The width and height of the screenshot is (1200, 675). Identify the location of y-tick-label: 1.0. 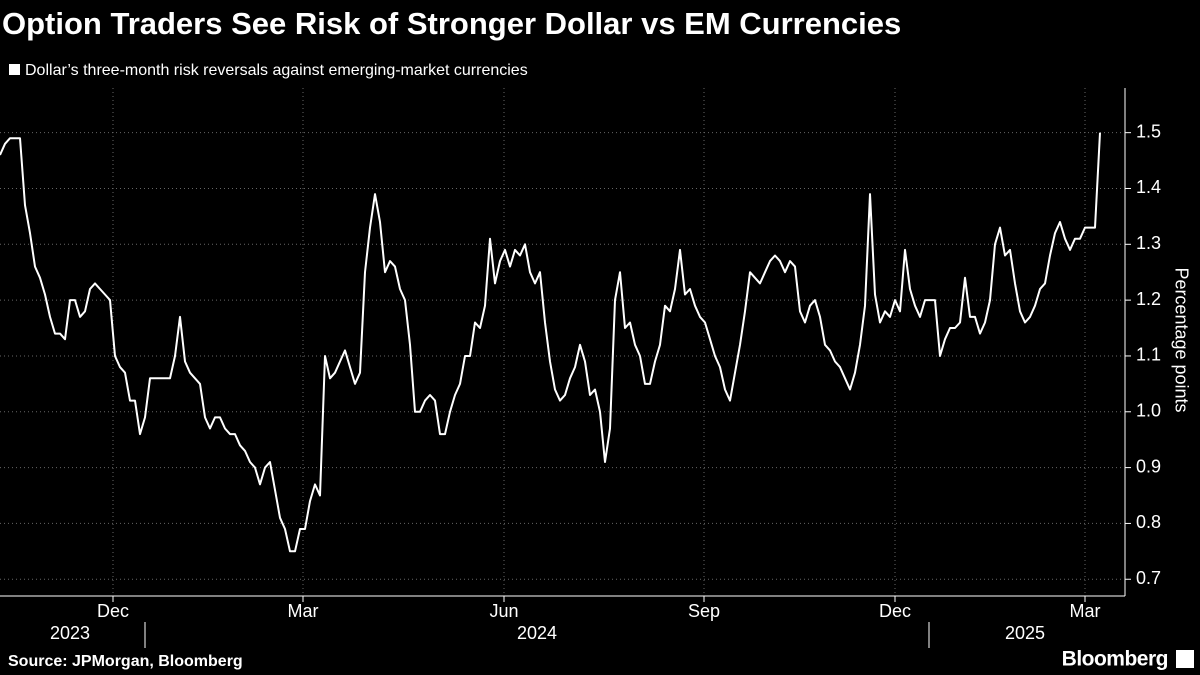
(1148, 411).